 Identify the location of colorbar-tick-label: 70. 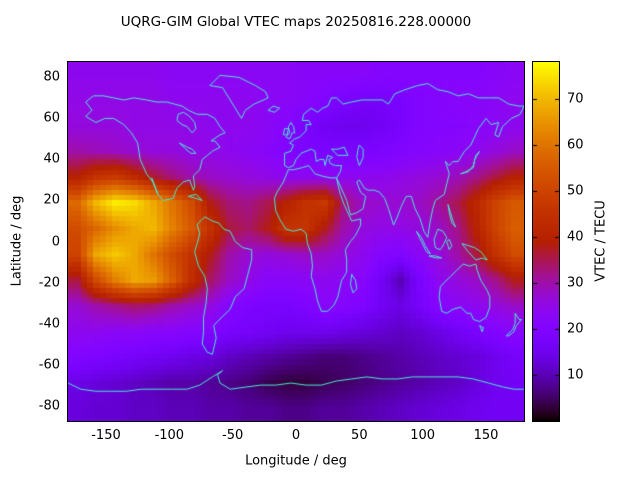
(575, 99).